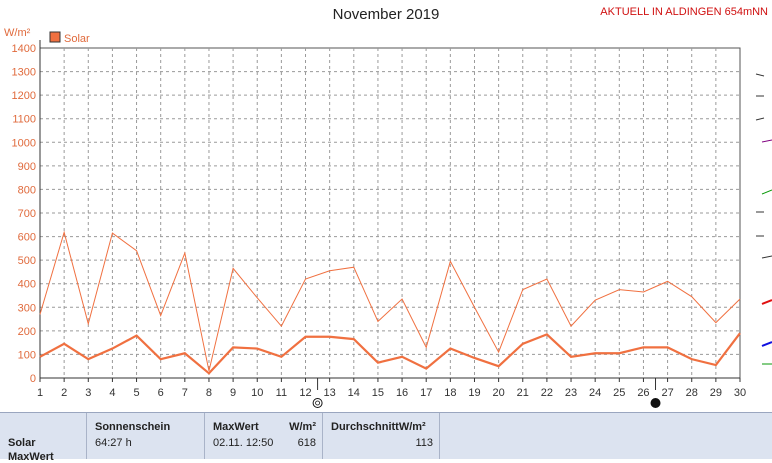 Image resolution: width=772 pixels, height=463 pixels. I want to click on row-label-cell: Solar MaxWert, so click(43, 438).